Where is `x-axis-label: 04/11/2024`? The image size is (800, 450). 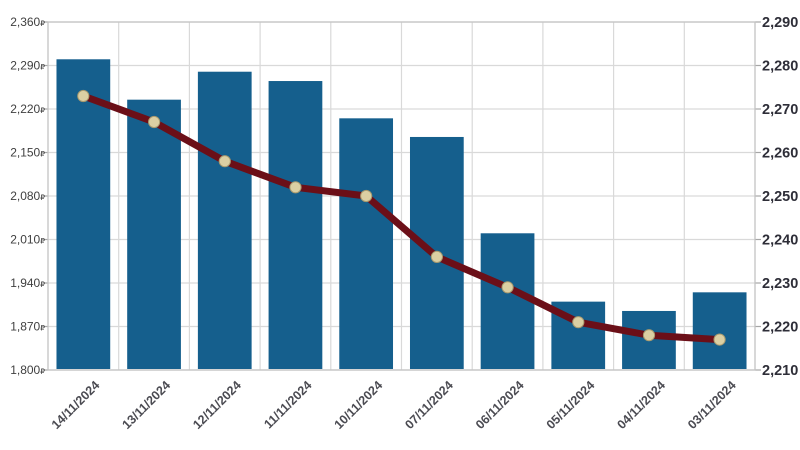
x-axis-label: 04/11/2024 is located at coordinates (641, 405).